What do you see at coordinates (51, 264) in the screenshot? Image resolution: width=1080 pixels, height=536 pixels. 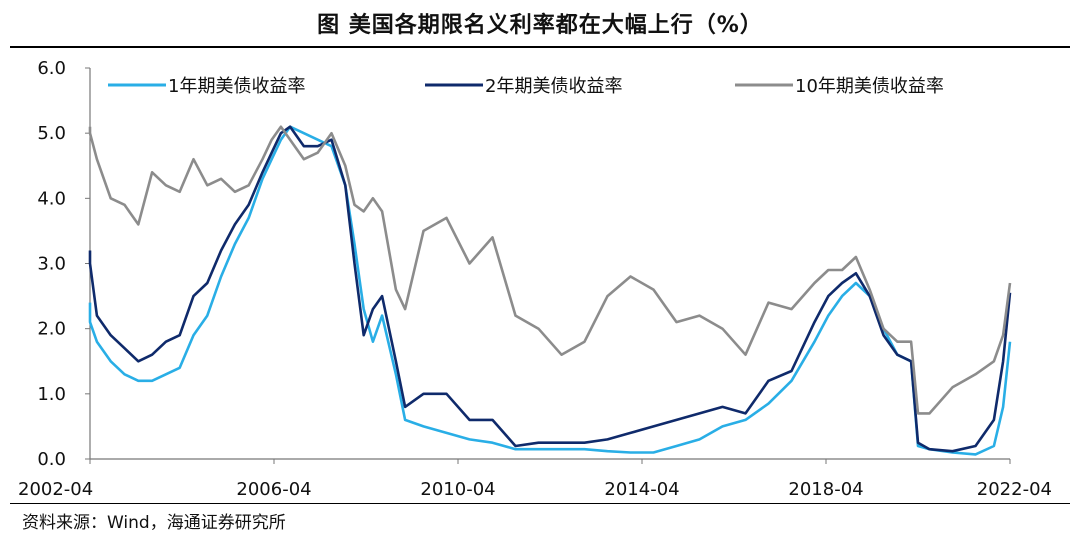 I see `y-tick-label: 3.0` at bounding box center [51, 264].